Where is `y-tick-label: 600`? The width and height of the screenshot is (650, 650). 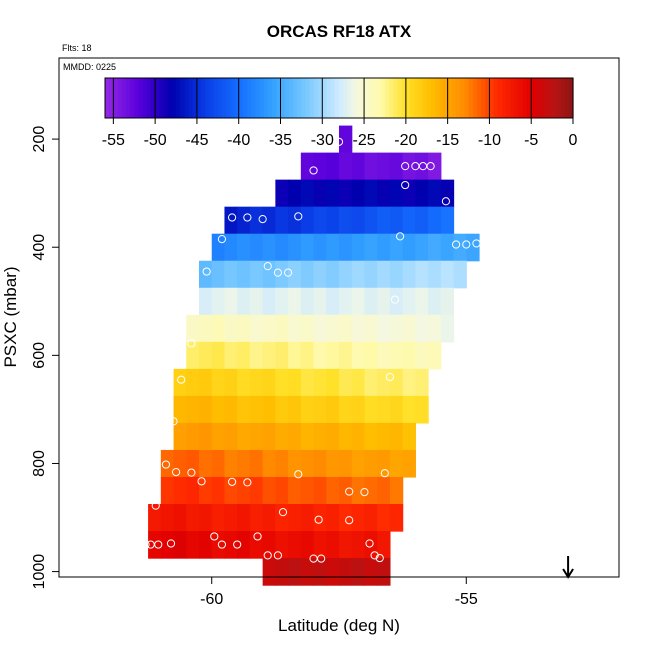 y-tick-label: 600 is located at coordinates (39, 355).